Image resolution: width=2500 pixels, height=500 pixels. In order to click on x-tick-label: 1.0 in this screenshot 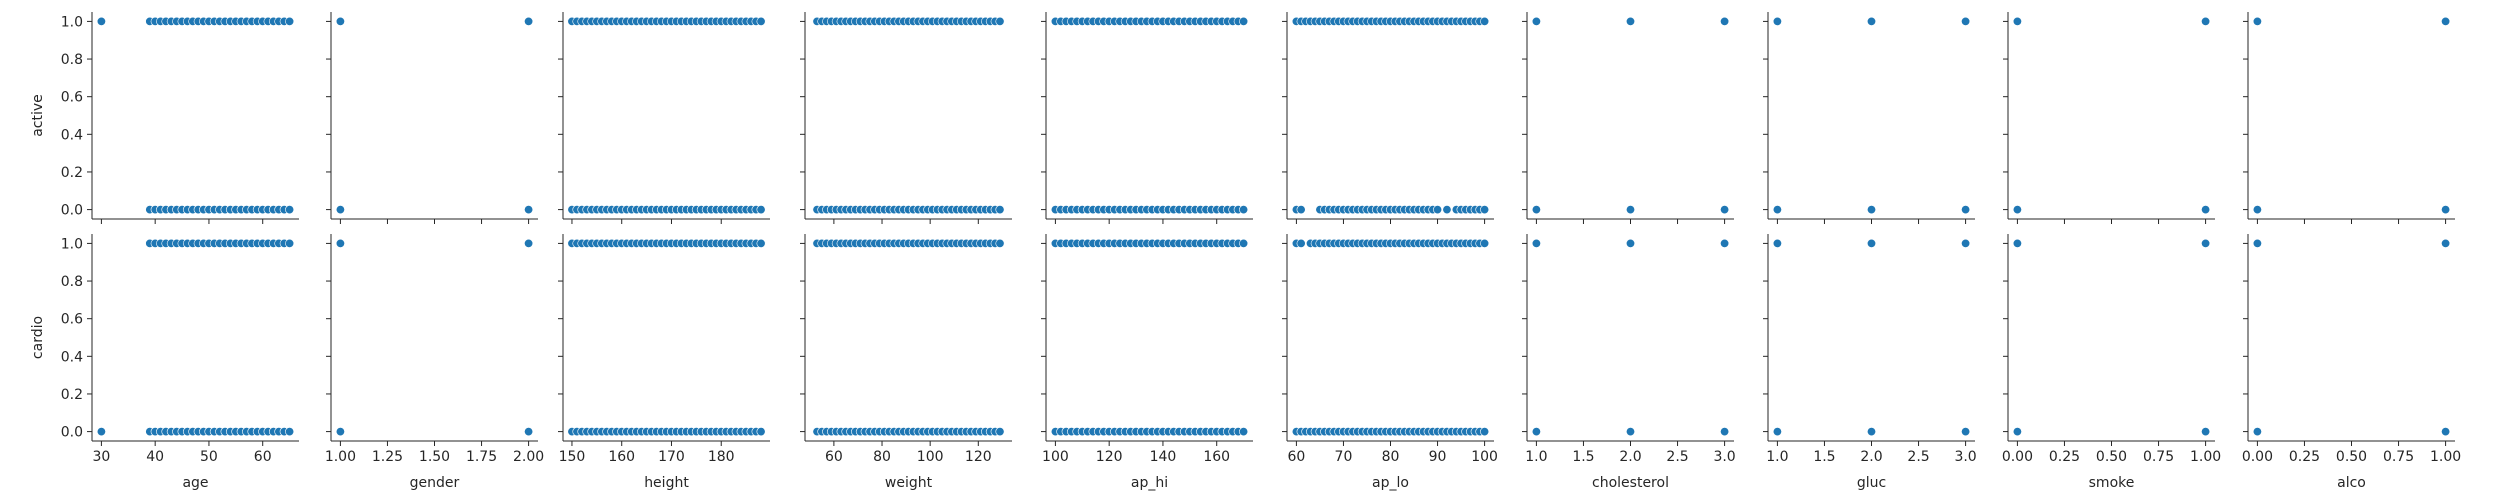, I will do `click(1536, 457)`.